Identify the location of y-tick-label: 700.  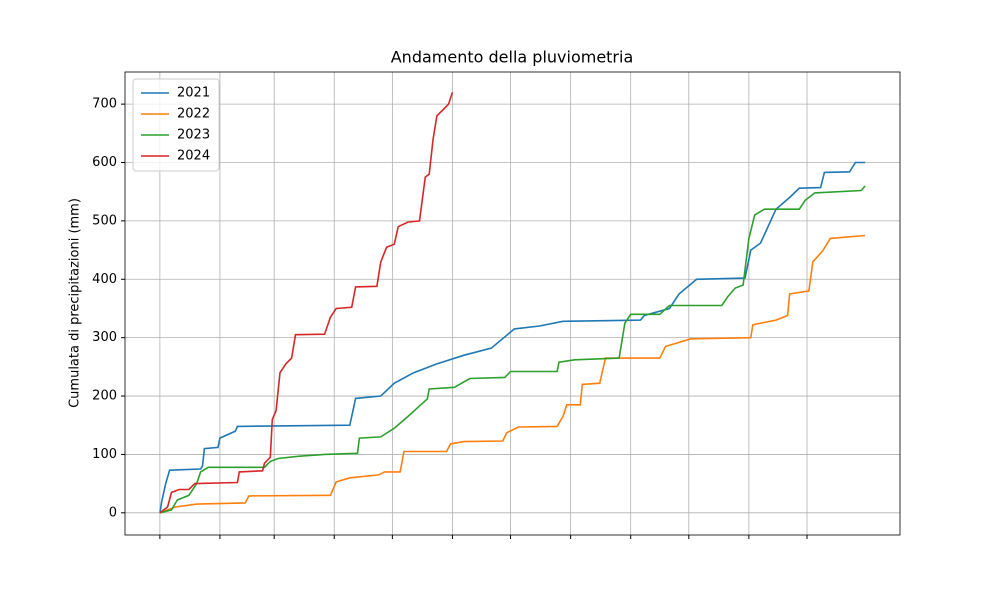
(104, 104).